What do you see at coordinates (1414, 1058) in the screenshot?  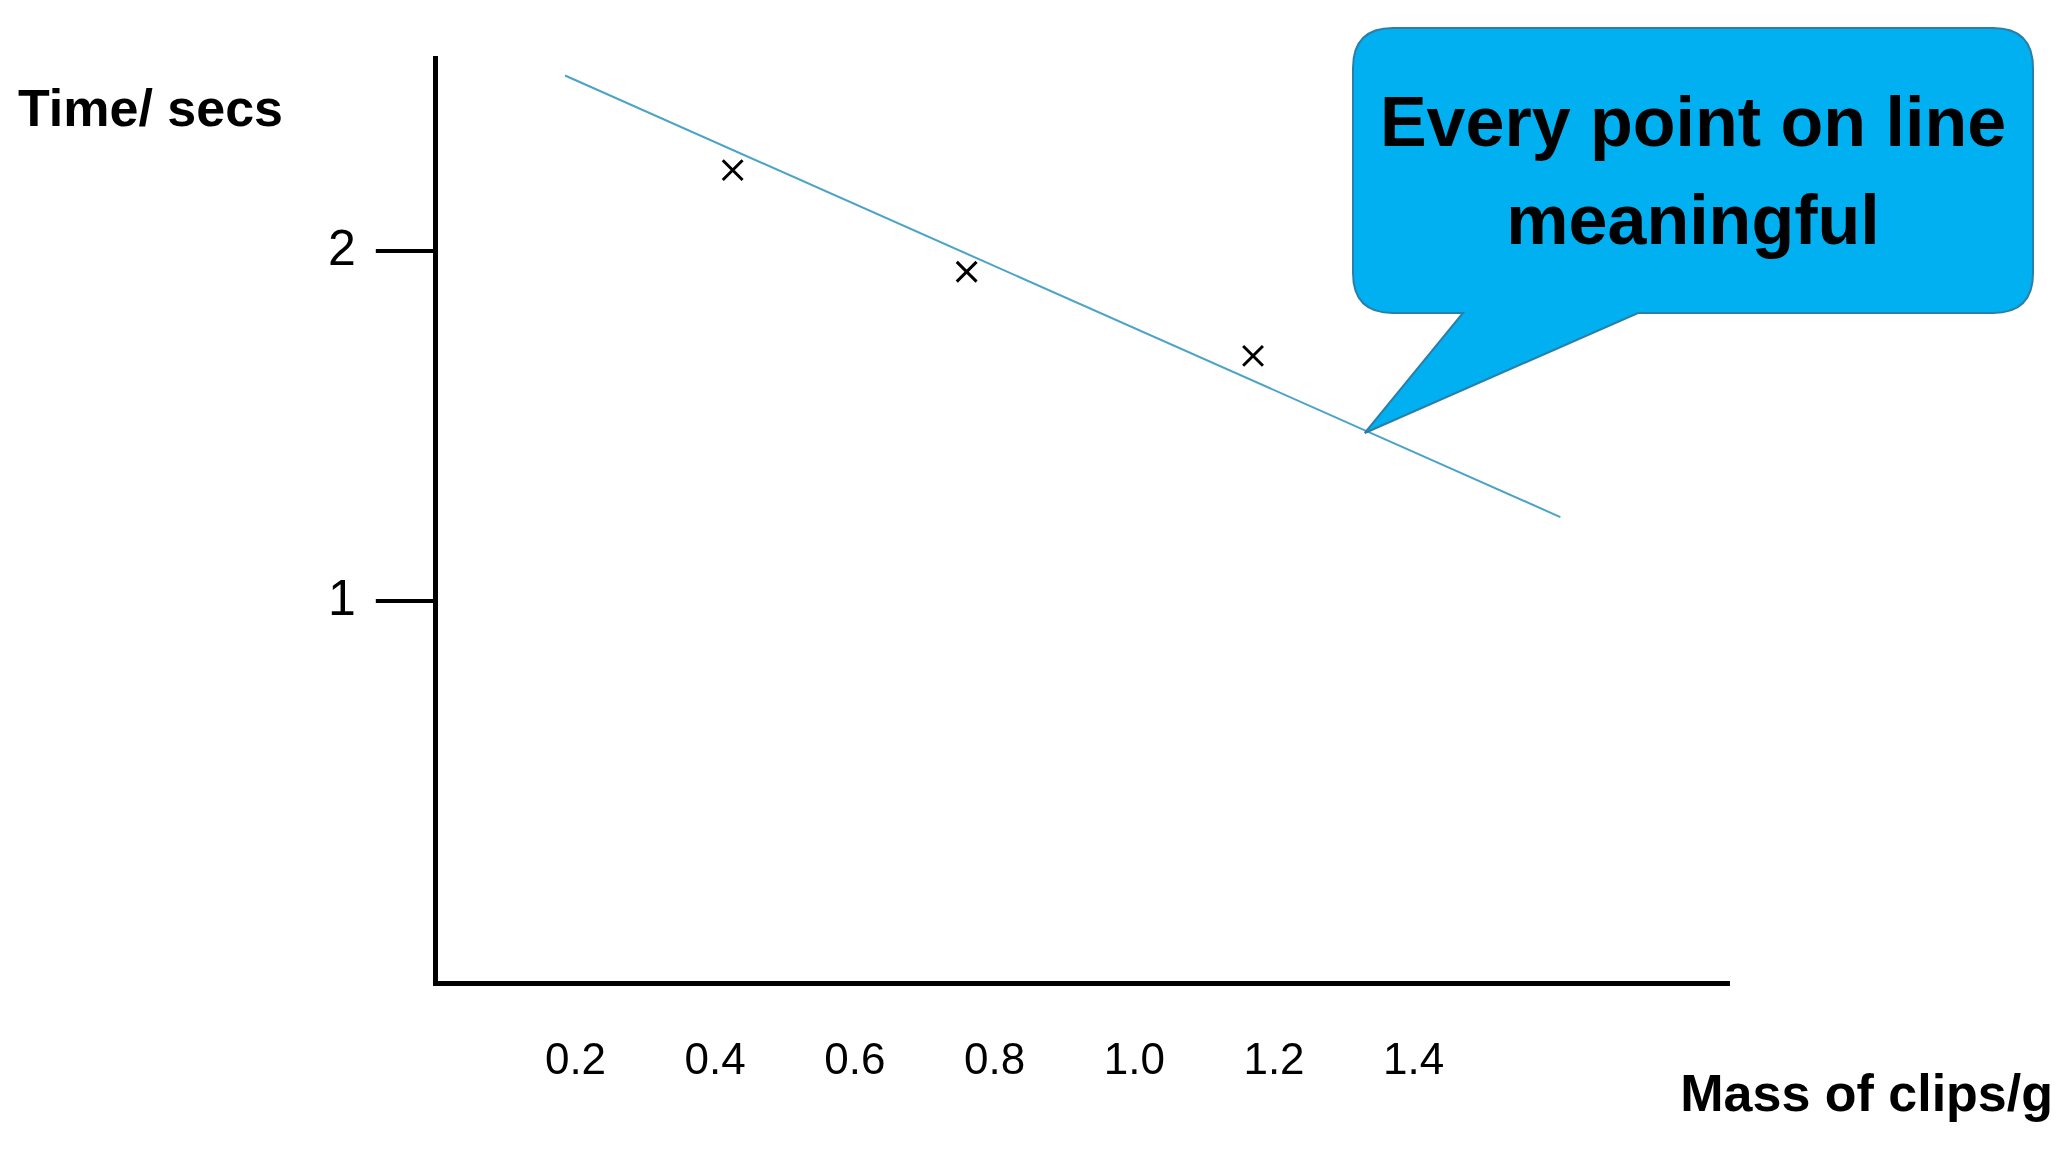 I see `x-tick-label: 1.4` at bounding box center [1414, 1058].